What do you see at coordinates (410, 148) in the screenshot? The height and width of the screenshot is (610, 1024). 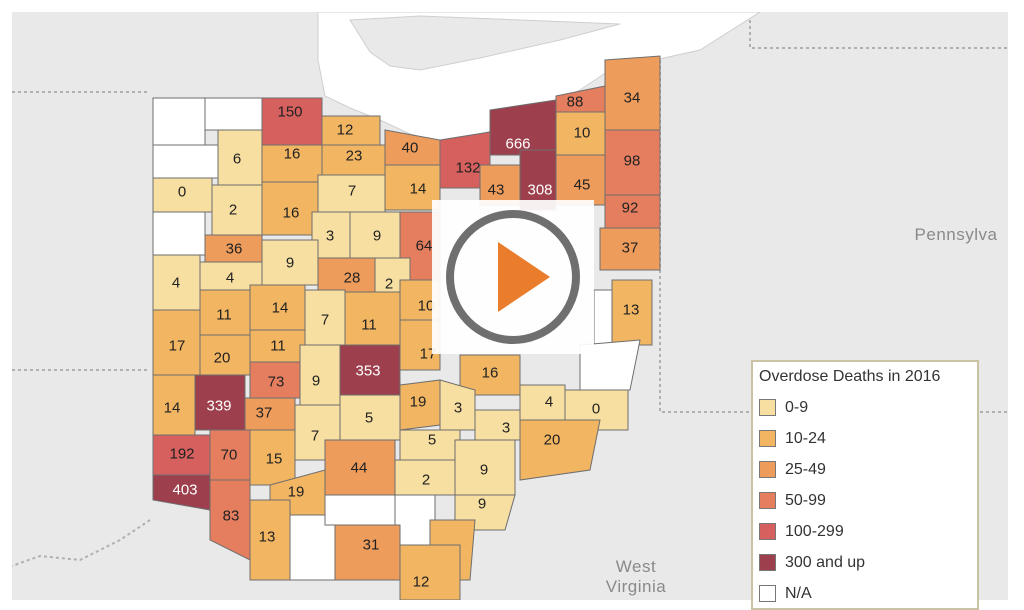 I see `county-value-label: 40` at bounding box center [410, 148].